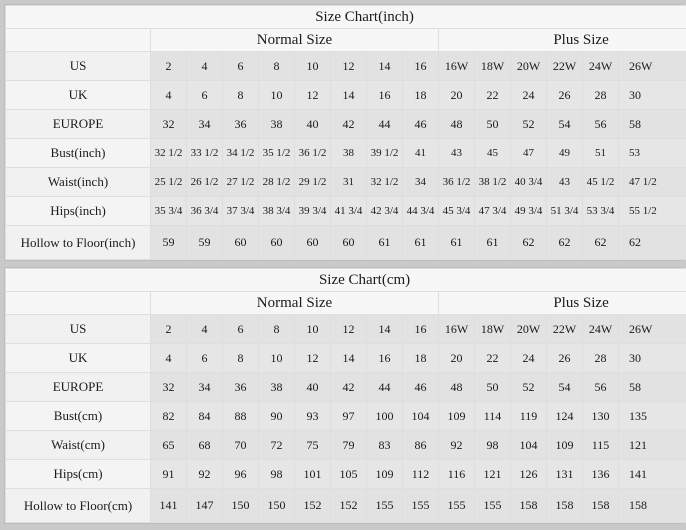 This screenshot has height=530, width=686. Describe the element at coordinates (600, 445) in the screenshot. I see `cell-waist-12: 115` at that location.